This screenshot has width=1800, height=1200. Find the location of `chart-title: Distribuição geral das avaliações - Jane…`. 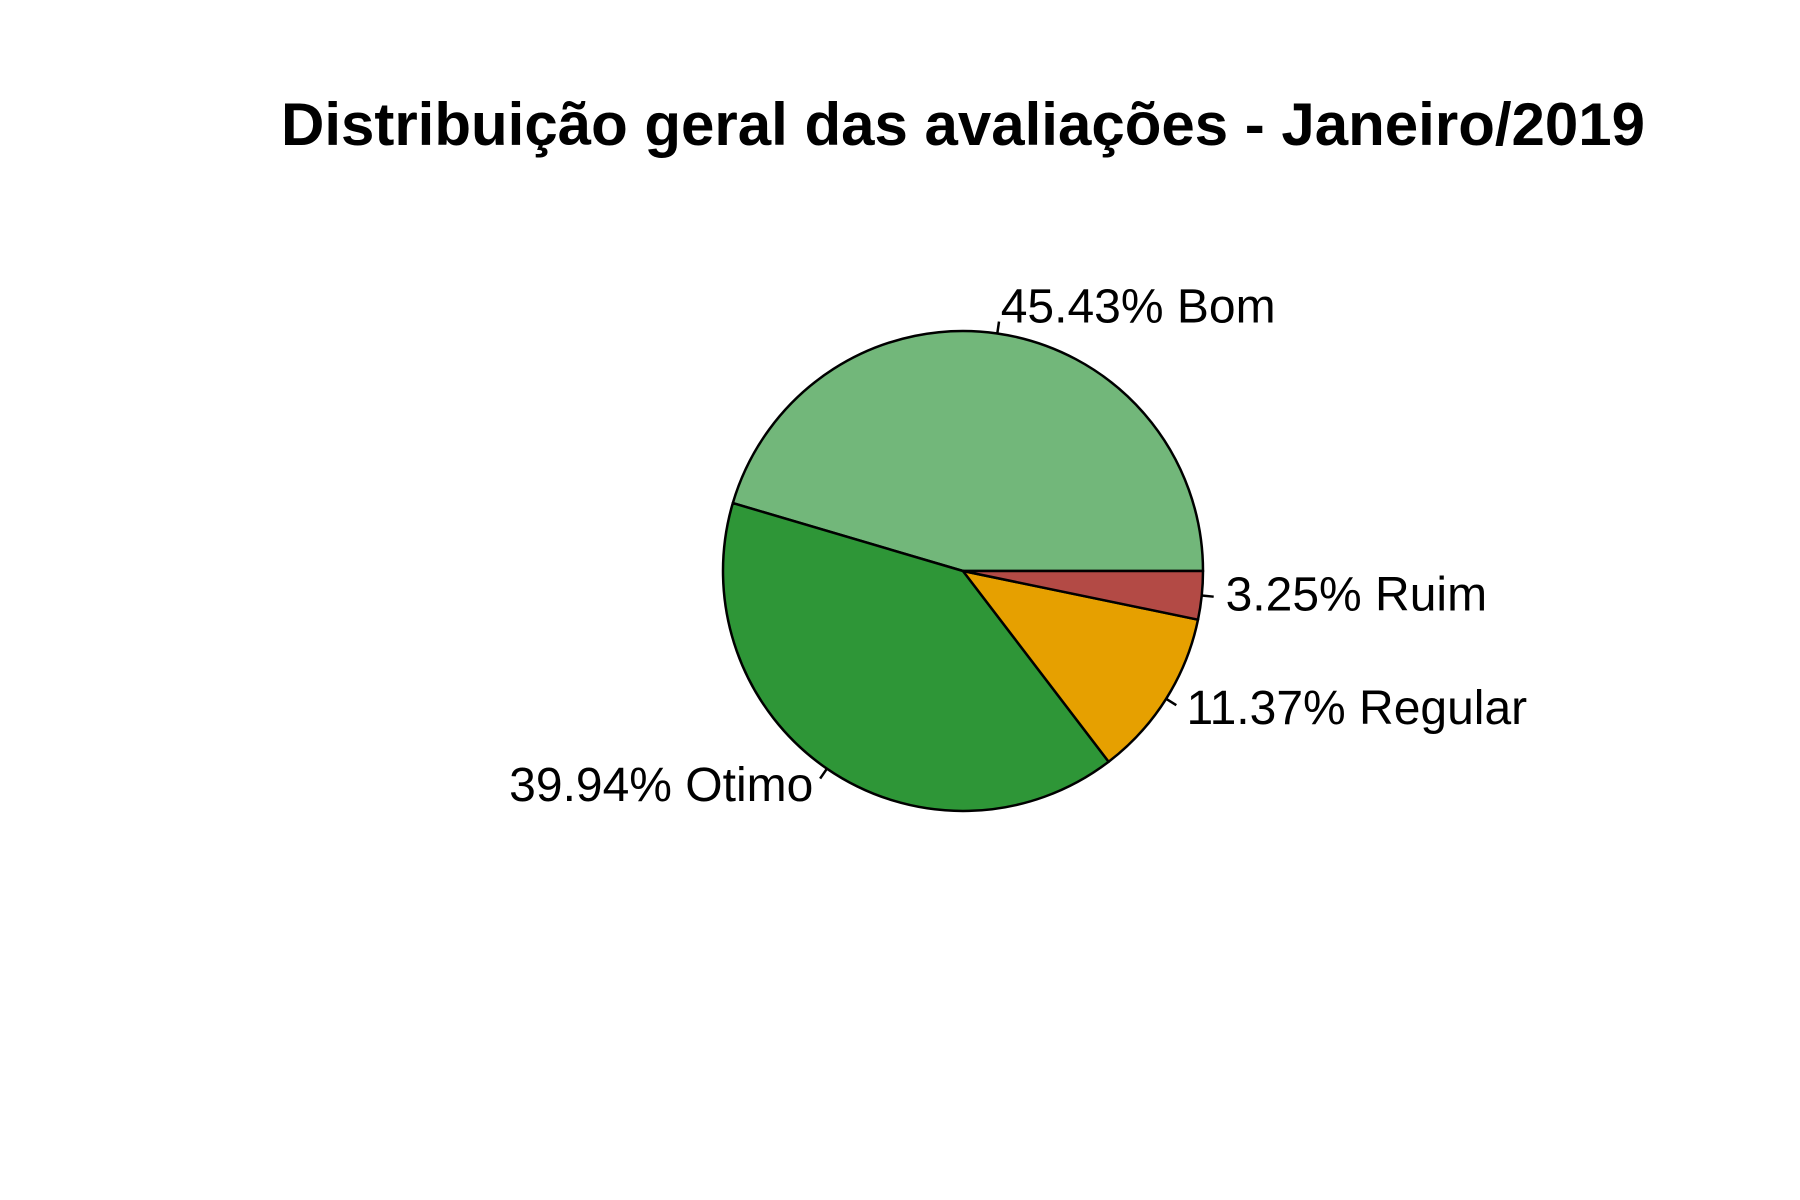

chart-title: Distribuição geral das avaliações - Jane… is located at coordinates (963, 124).